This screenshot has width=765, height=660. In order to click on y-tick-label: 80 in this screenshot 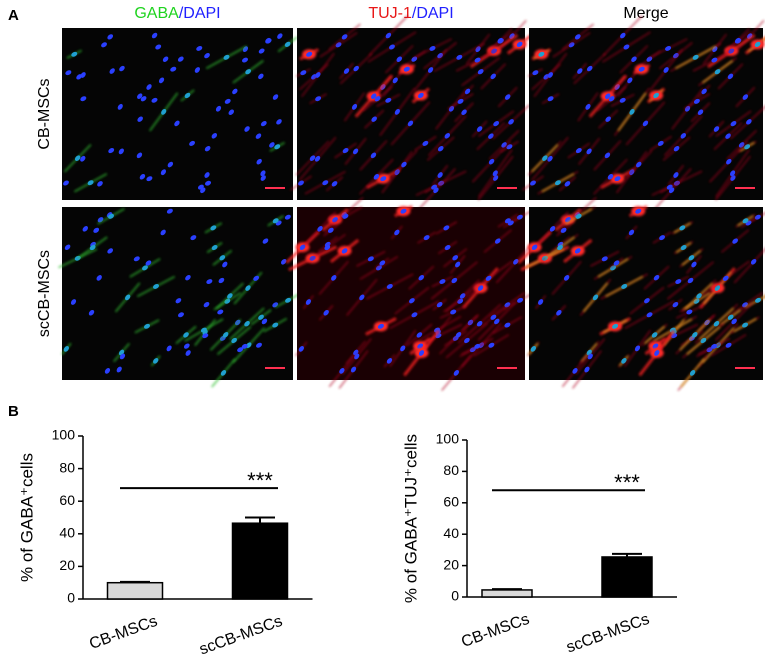, I will do `click(67, 467)`.